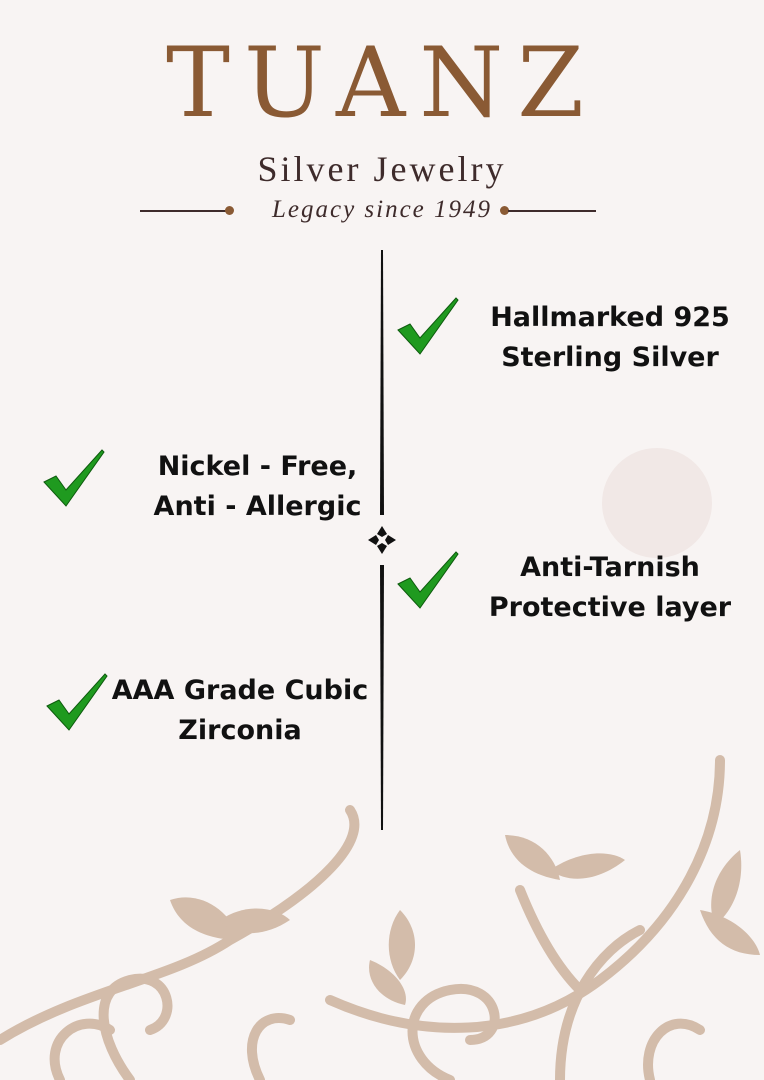  Describe the element at coordinates (610, 567) in the screenshot. I see `feature-line: Anti-Tarnish` at that location.